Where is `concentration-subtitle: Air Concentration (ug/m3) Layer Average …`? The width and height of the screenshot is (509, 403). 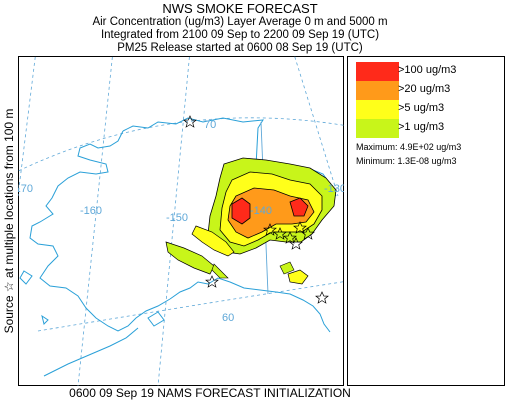 concentration-subtitle: Air Concentration (ug/m3) Layer Average … is located at coordinates (240, 22).